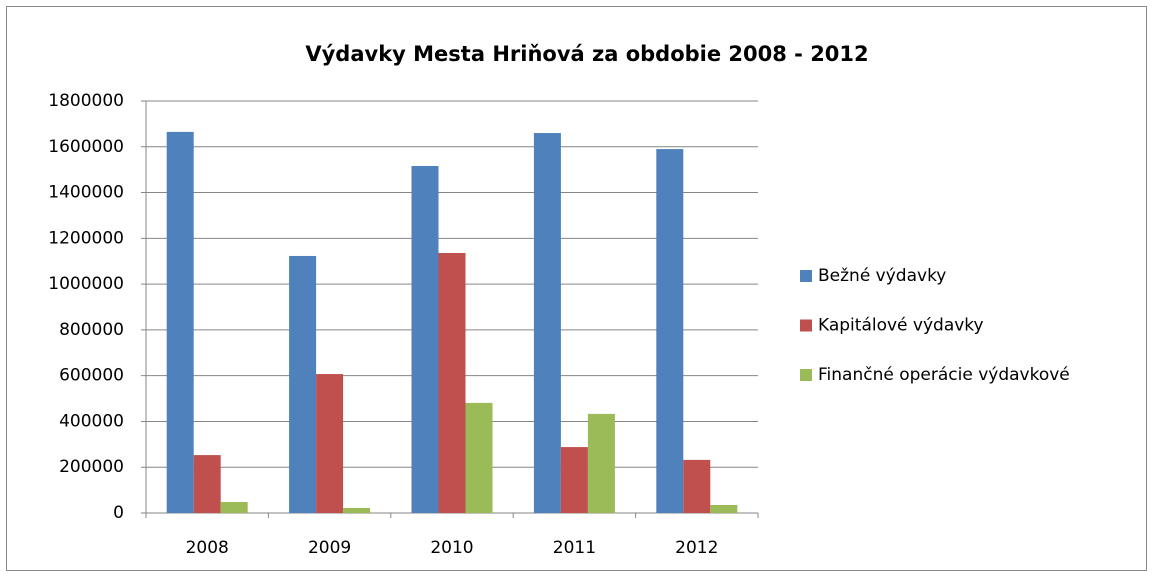 Image resolution: width=1153 pixels, height=577 pixels. What do you see at coordinates (882, 276) in the screenshot?
I see `legend-label: Bežné výdavky` at bounding box center [882, 276].